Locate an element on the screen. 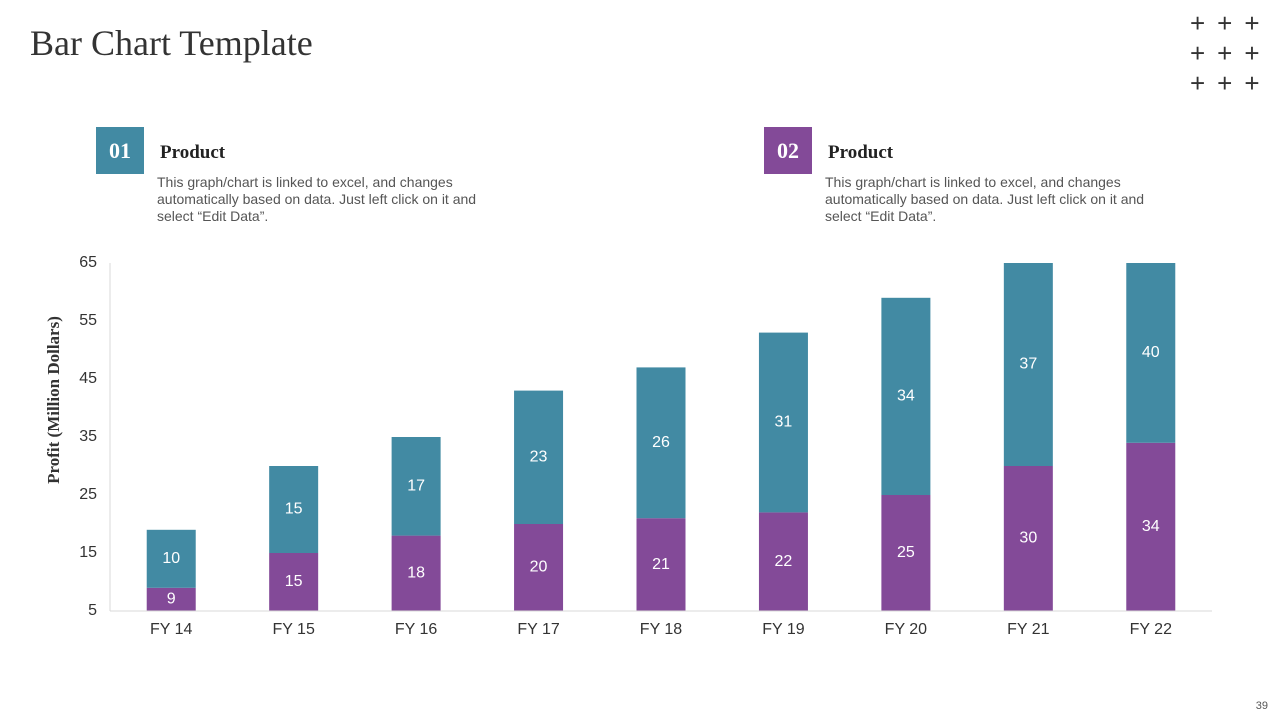  data-label: 23 is located at coordinates (539, 457).